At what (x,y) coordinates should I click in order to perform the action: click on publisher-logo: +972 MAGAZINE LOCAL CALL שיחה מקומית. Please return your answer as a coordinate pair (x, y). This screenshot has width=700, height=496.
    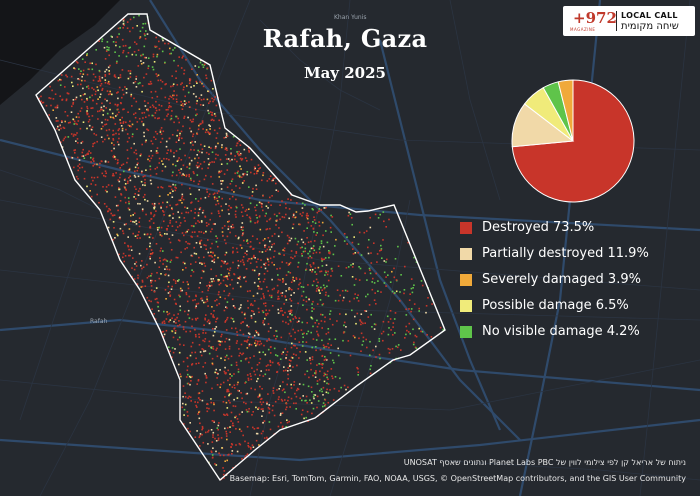
    Looking at the image, I should click on (629, 21).